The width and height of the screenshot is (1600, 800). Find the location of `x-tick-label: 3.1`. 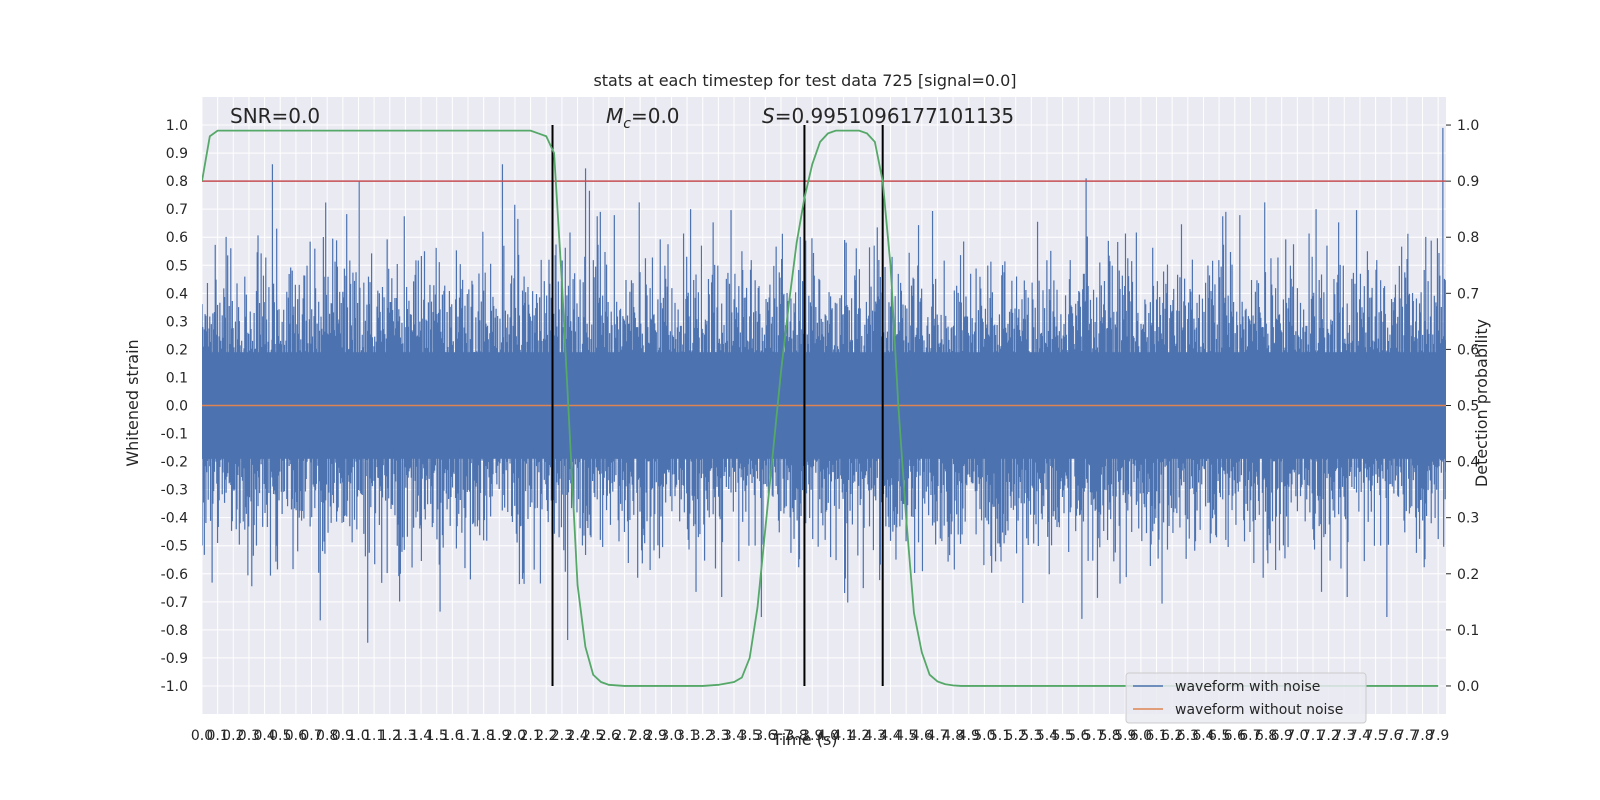

x-tick-label: 3.1 is located at coordinates (687, 736).